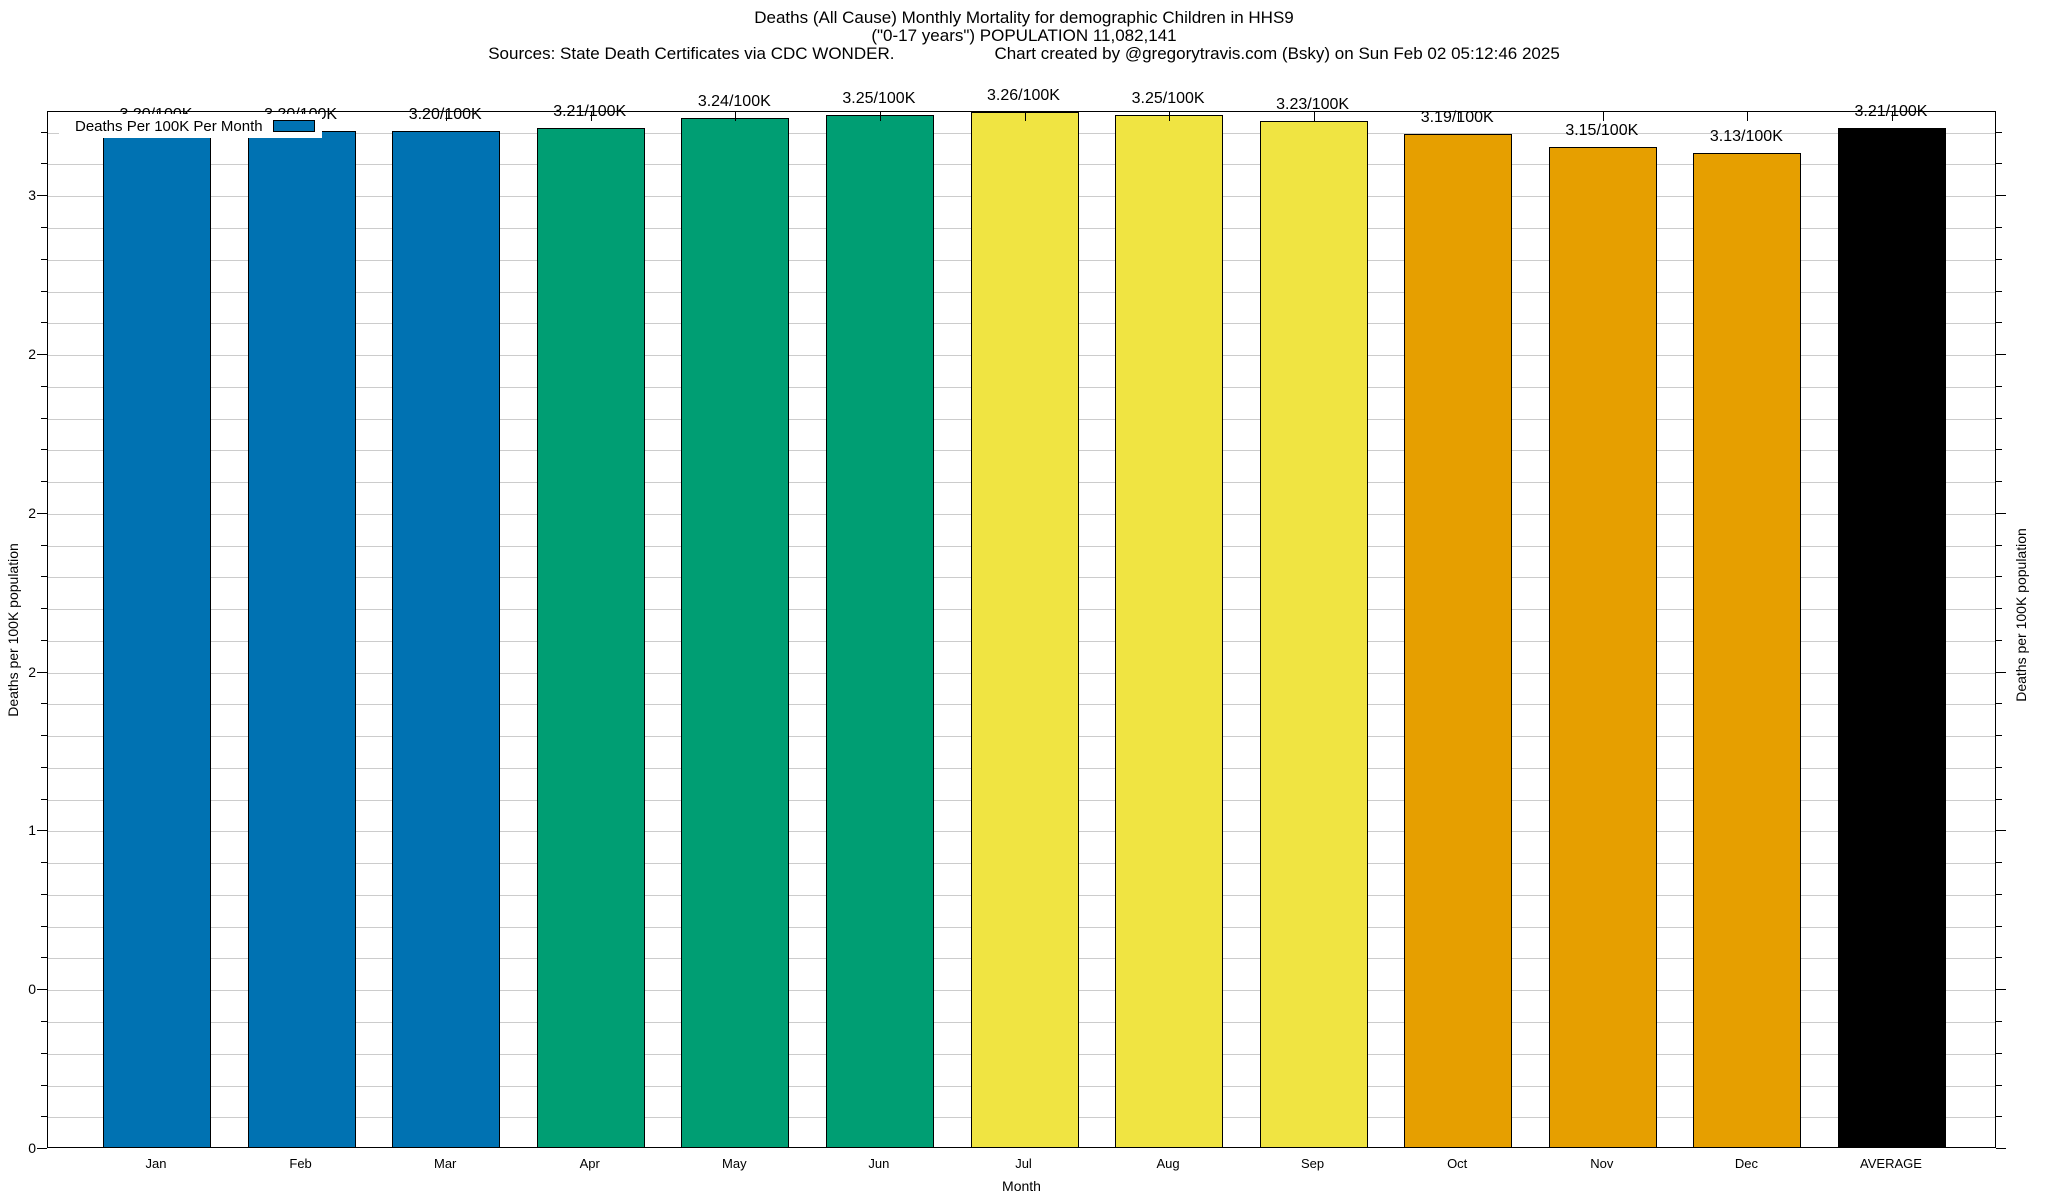 This screenshot has width=2048, height=1200. What do you see at coordinates (32, 195) in the screenshot?
I see `y-tick-label: 3` at bounding box center [32, 195].